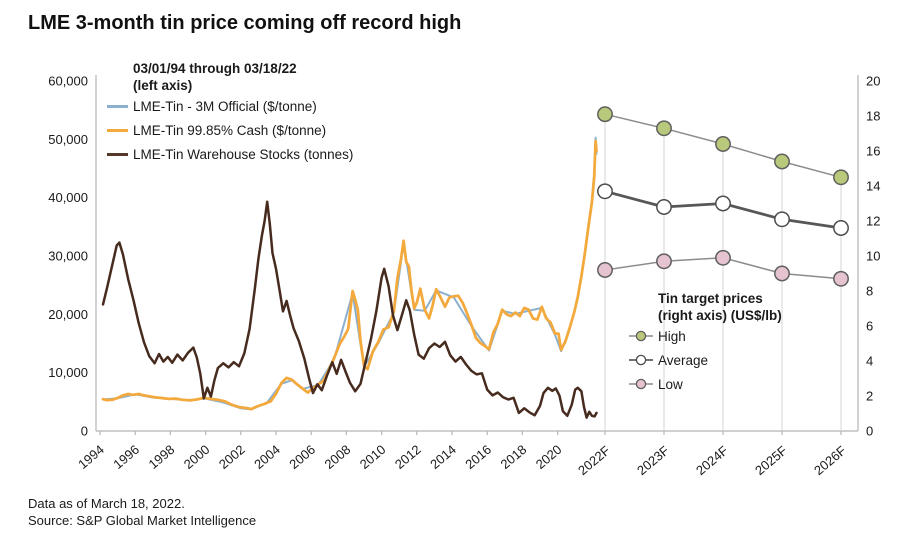 The image size is (912, 548). What do you see at coordinates (830, 460) in the screenshot?
I see `x-tick-label: 2026F` at bounding box center [830, 460].